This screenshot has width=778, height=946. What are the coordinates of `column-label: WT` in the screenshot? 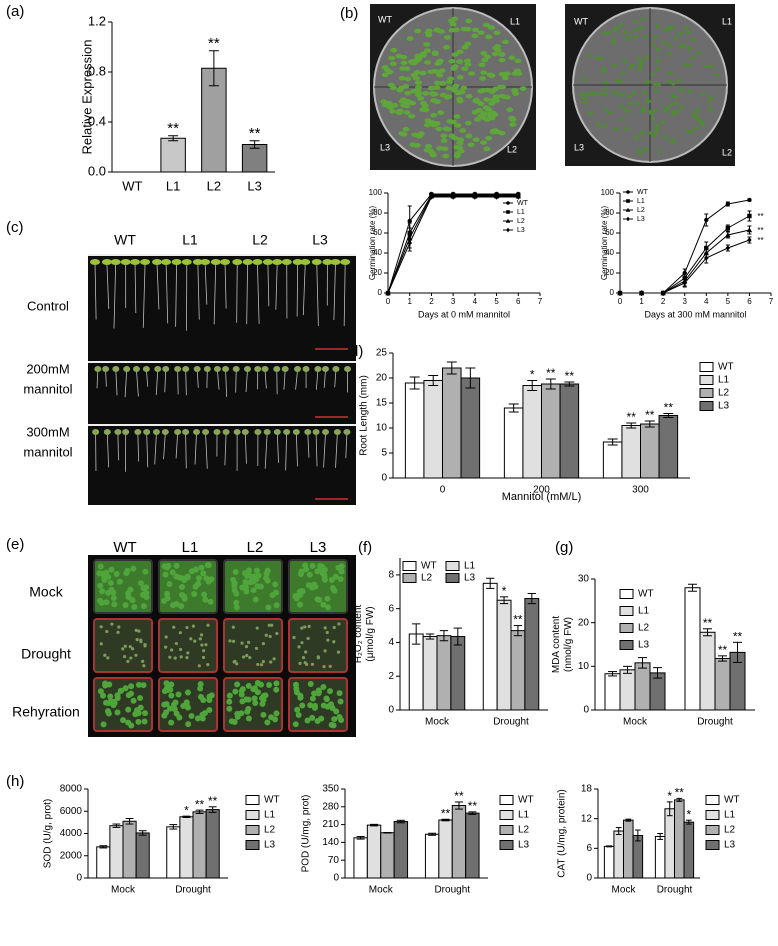 It's located at (124, 547).